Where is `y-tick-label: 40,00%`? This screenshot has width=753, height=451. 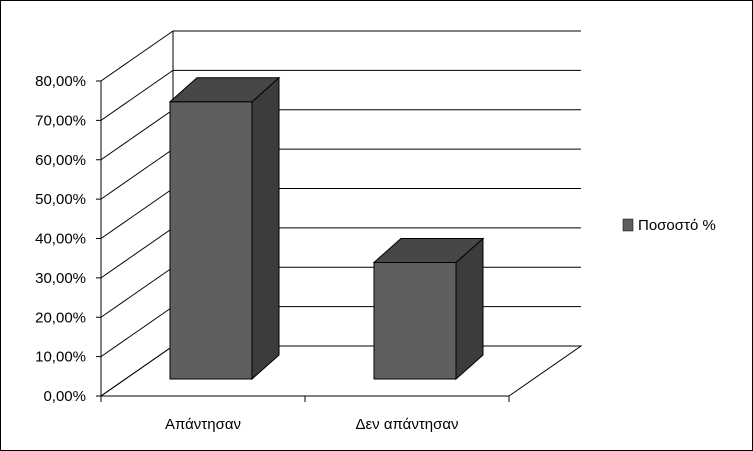
y-tick-label: 40,00% is located at coordinates (60, 239).